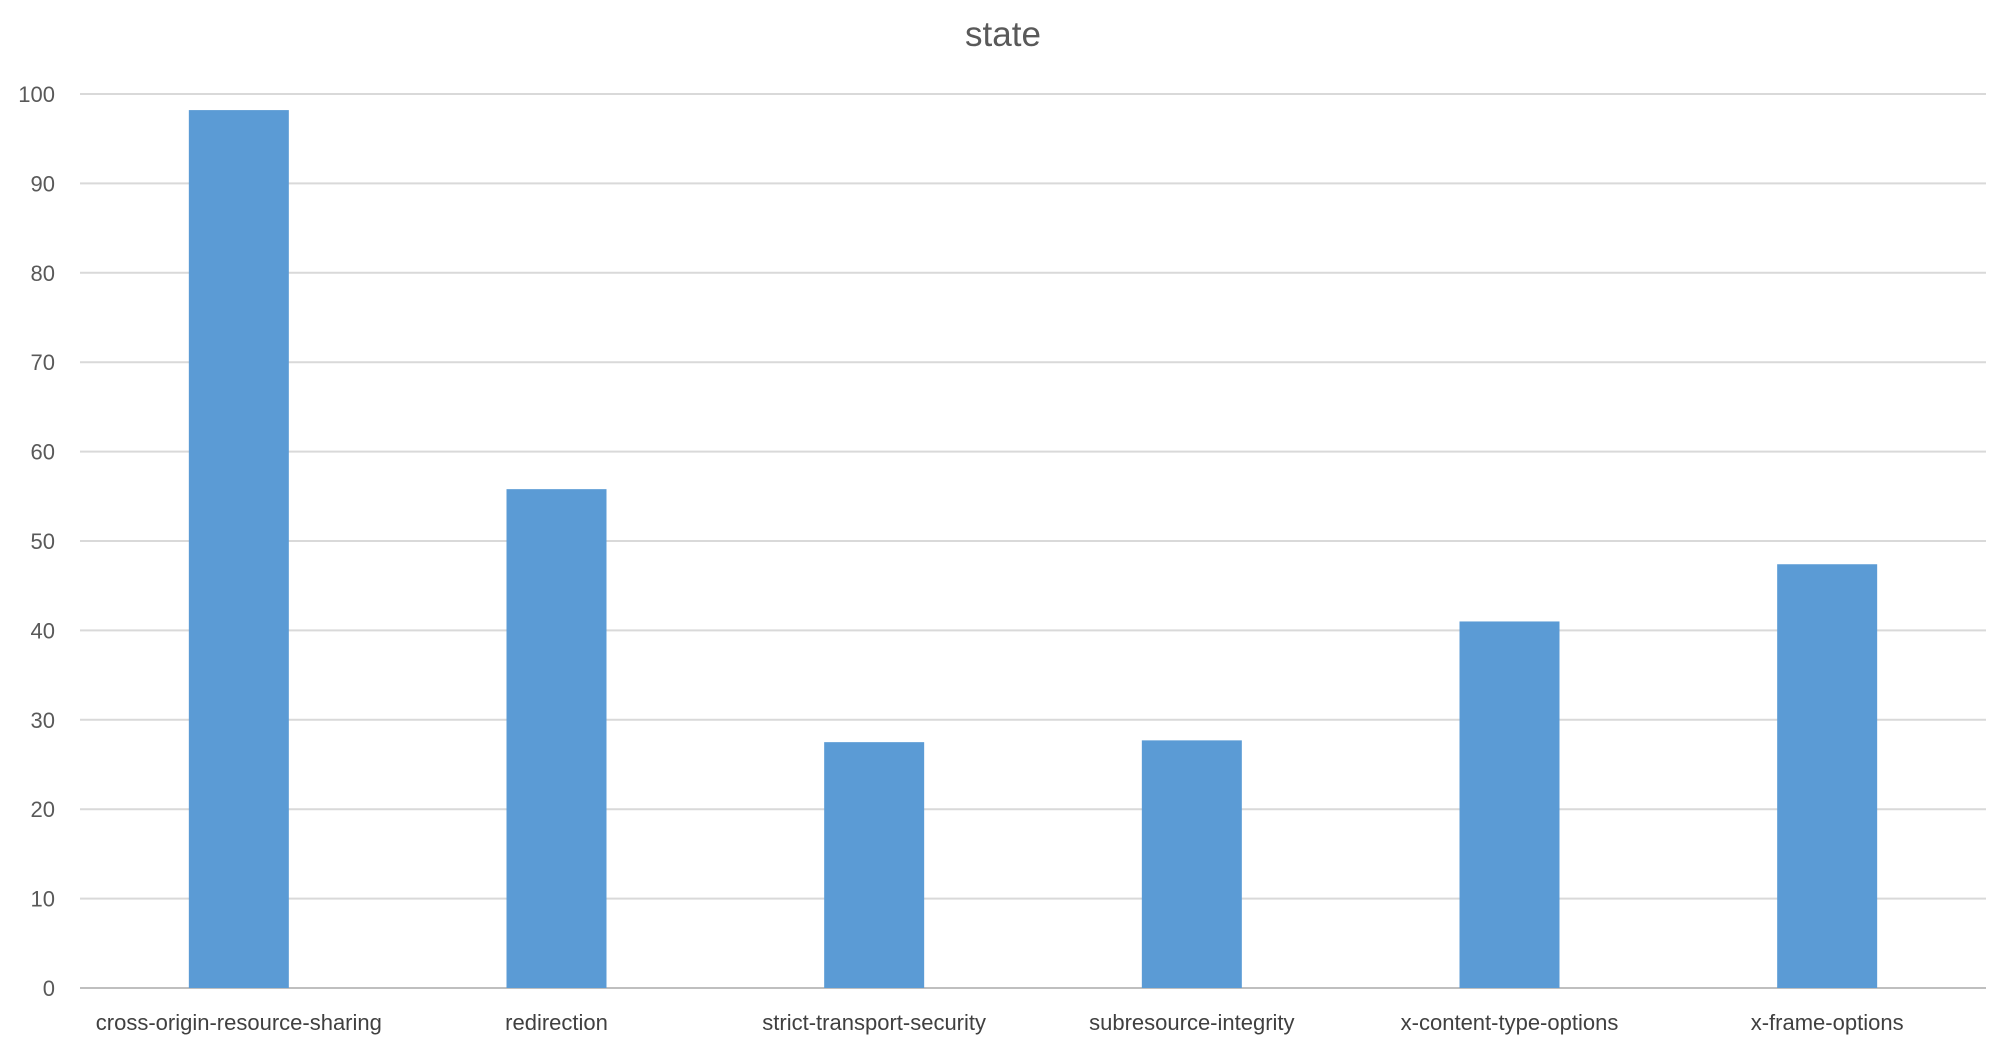 This screenshot has height=1060, width=1999. What do you see at coordinates (239, 1022) in the screenshot?
I see `x-tick-label: cross-origin-resource-sharing` at bounding box center [239, 1022].